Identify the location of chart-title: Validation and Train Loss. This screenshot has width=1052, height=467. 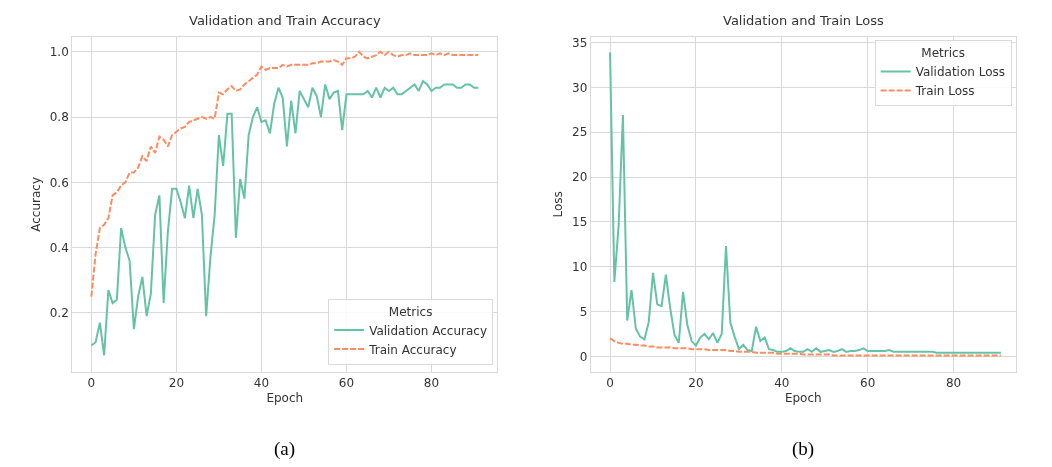
(803, 20).